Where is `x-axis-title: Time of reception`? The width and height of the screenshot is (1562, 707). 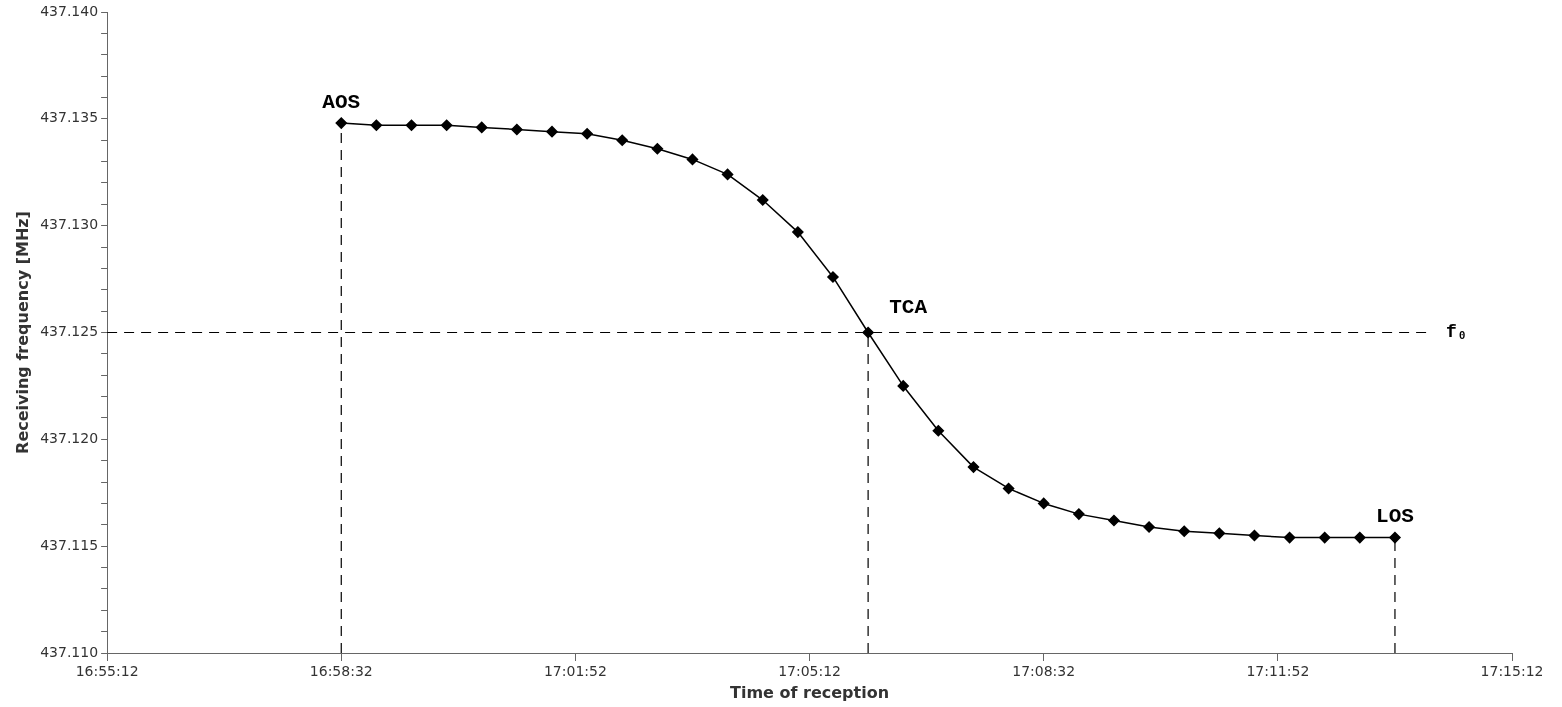
x-axis-title: Time of reception is located at coordinates (810, 692).